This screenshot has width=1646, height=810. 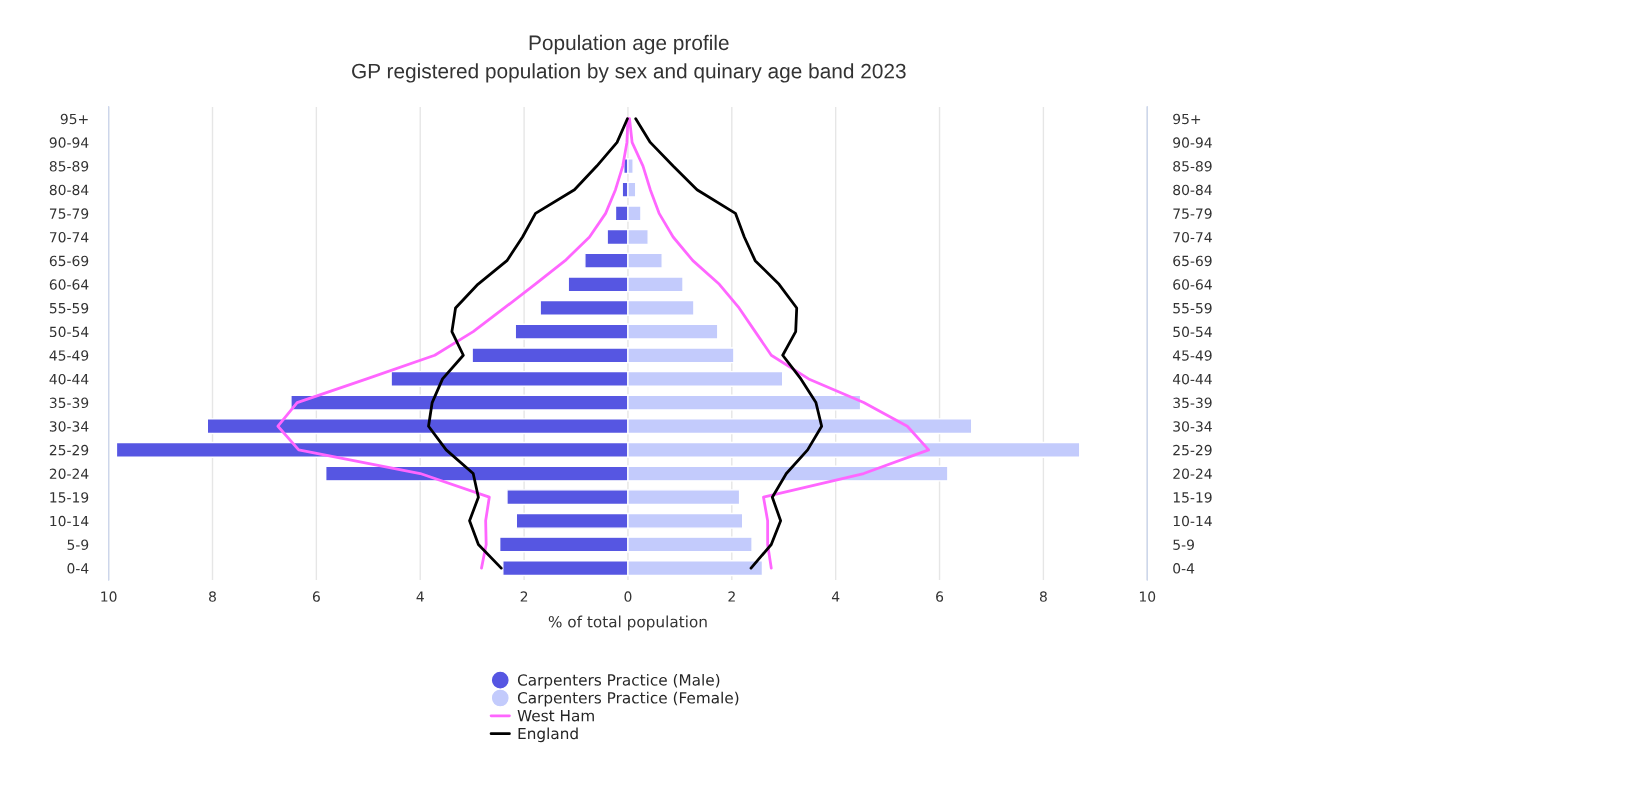 What do you see at coordinates (629, 73) in the screenshot?
I see `chart-subtitle: GP registered population by sex and quinary age band 2023` at bounding box center [629, 73].